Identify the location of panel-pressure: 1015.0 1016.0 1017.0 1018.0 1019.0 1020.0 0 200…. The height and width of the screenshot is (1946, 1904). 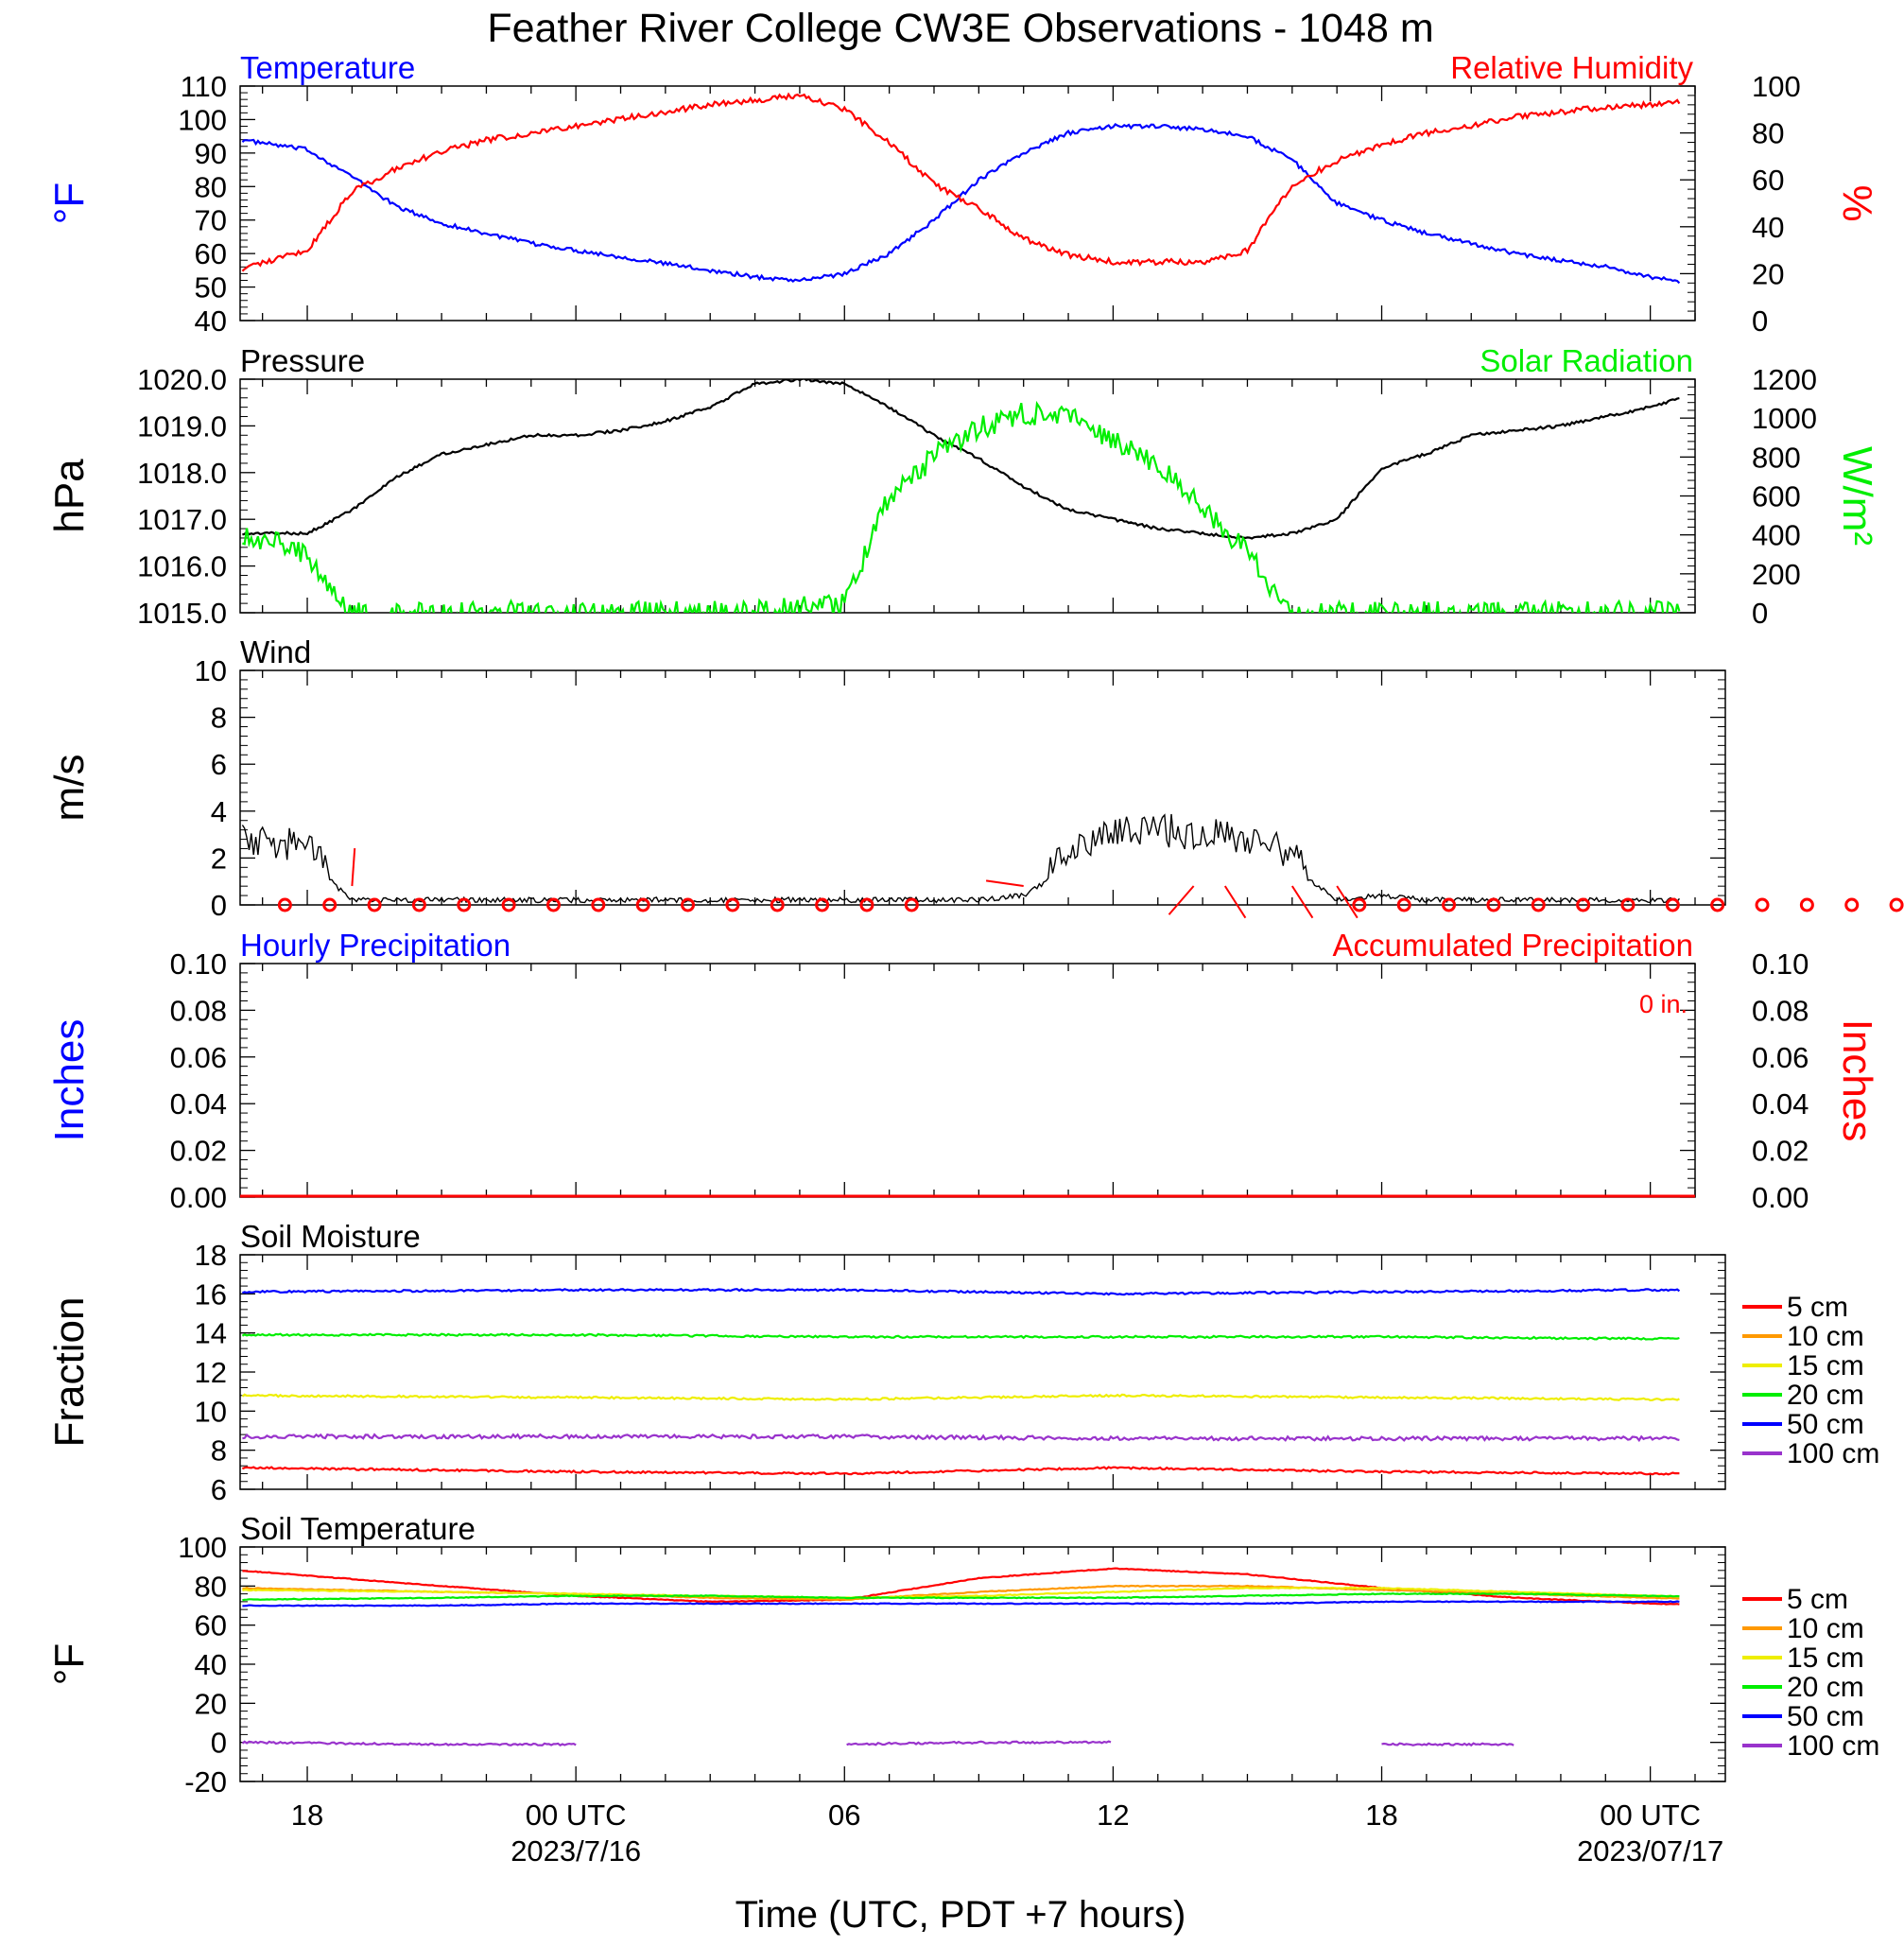
(963, 486).